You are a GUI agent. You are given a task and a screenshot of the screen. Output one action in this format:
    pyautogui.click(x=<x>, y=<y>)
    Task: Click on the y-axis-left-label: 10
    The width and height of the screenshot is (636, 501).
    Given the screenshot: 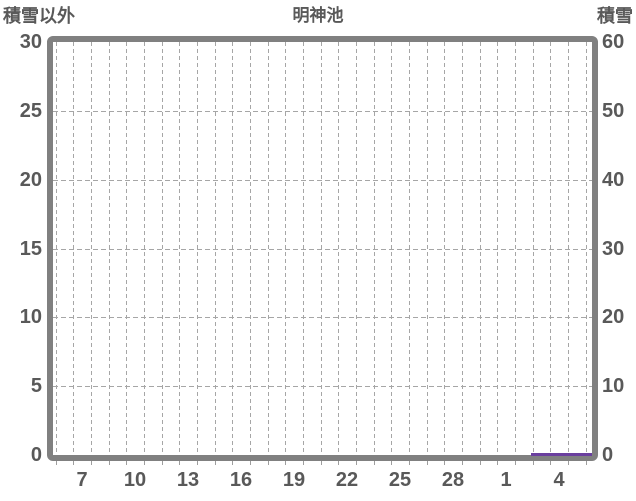 What is the action you would take?
    pyautogui.click(x=30, y=317)
    